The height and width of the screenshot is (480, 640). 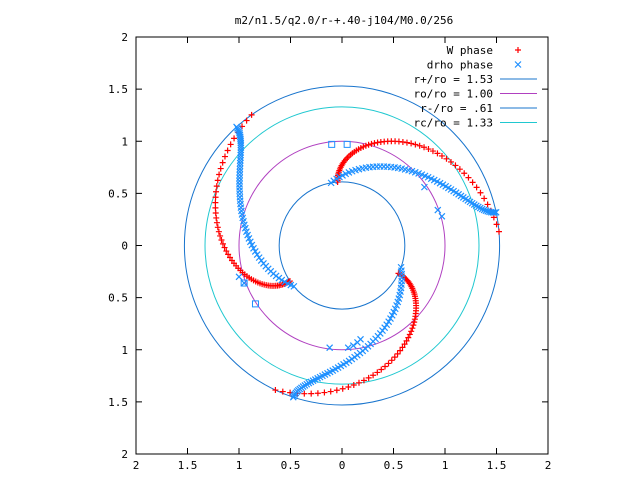 I want to click on y-tick-label-2: 1, so click(x=124, y=350).